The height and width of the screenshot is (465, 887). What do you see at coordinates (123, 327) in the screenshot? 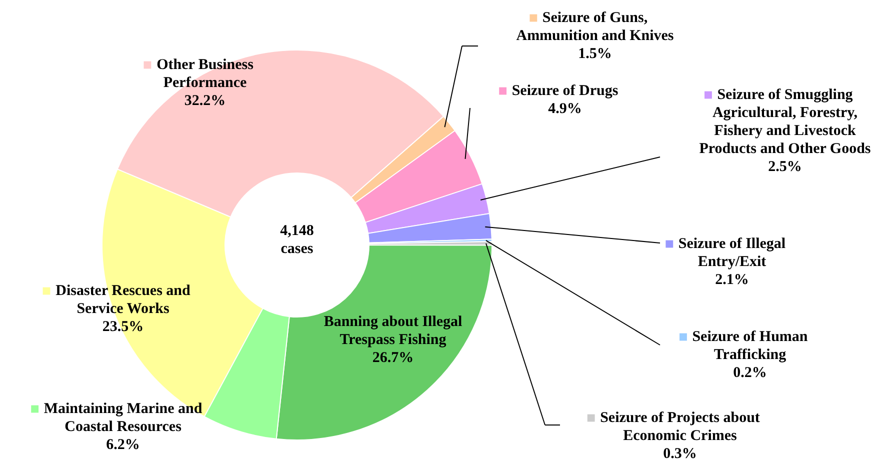
I see `data-label: 23.5%` at bounding box center [123, 327].